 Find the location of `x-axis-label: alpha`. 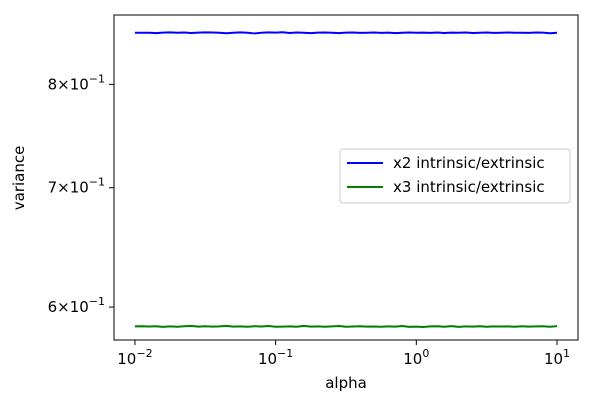

x-axis-label: alpha is located at coordinates (346, 383).